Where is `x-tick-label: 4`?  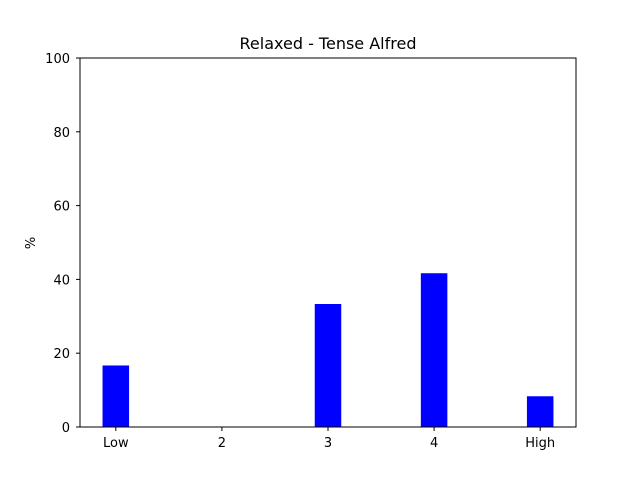
x-tick-label: 4 is located at coordinates (434, 443).